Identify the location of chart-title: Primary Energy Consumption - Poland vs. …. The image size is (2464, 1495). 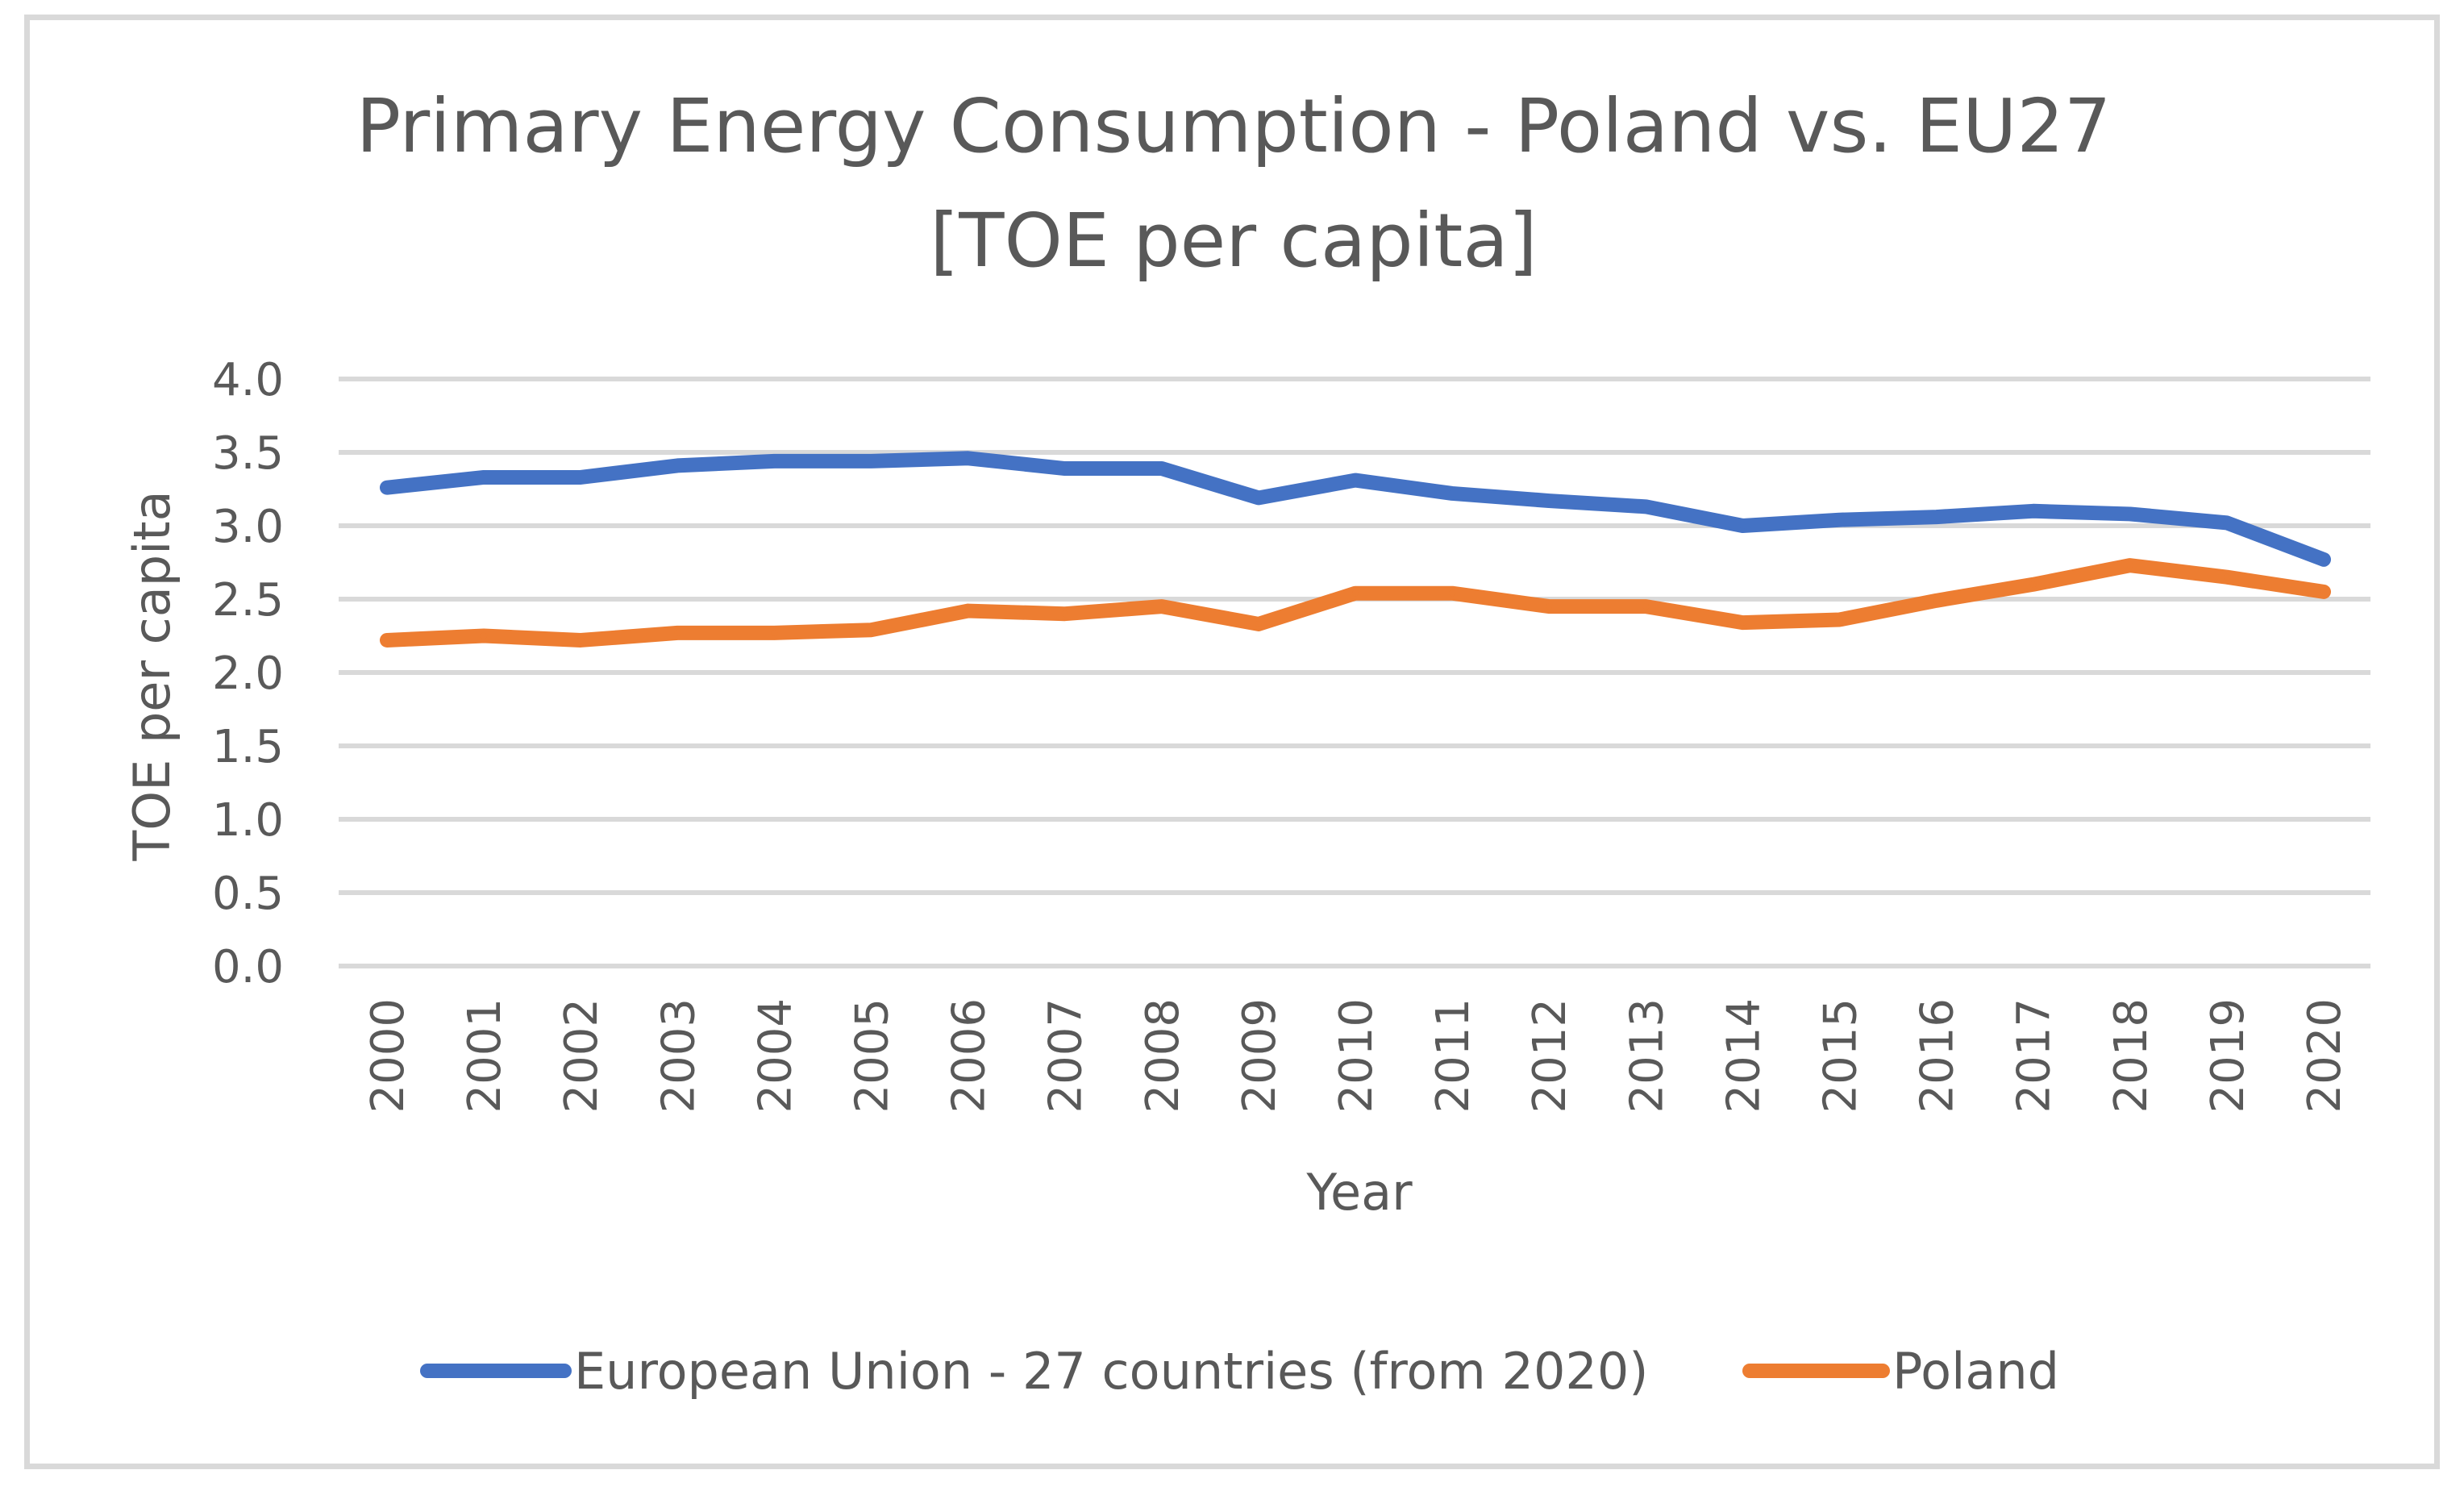
(1234, 126).